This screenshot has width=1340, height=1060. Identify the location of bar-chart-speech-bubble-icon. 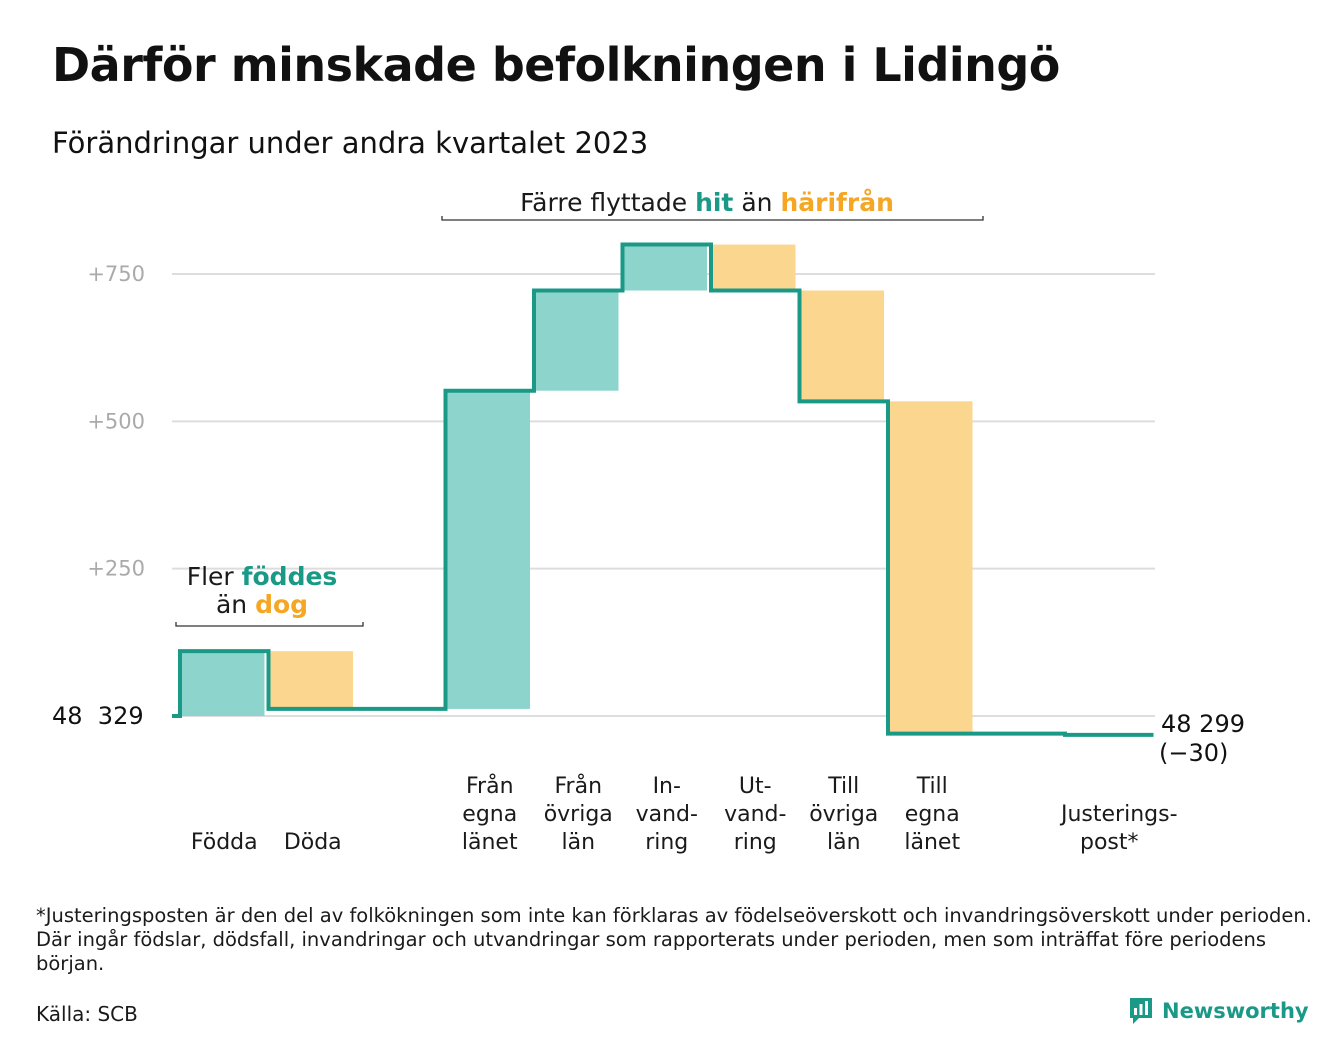
(1141, 1011).